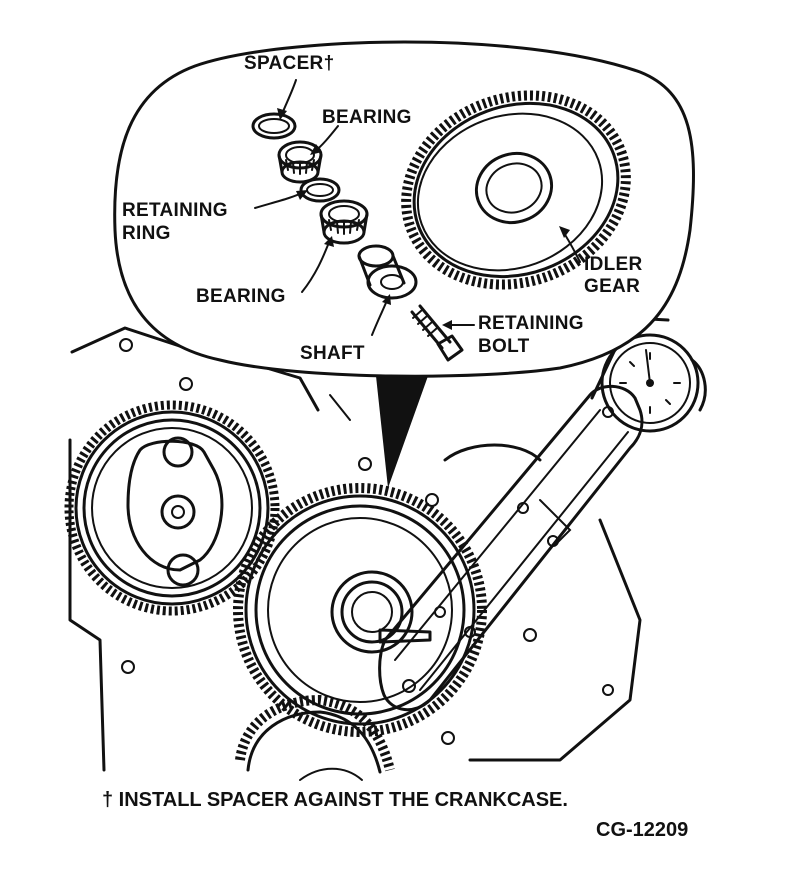 The width and height of the screenshot is (800, 888). Describe the element at coordinates (315, 737) in the screenshot. I see `crankshaft-gear` at that location.